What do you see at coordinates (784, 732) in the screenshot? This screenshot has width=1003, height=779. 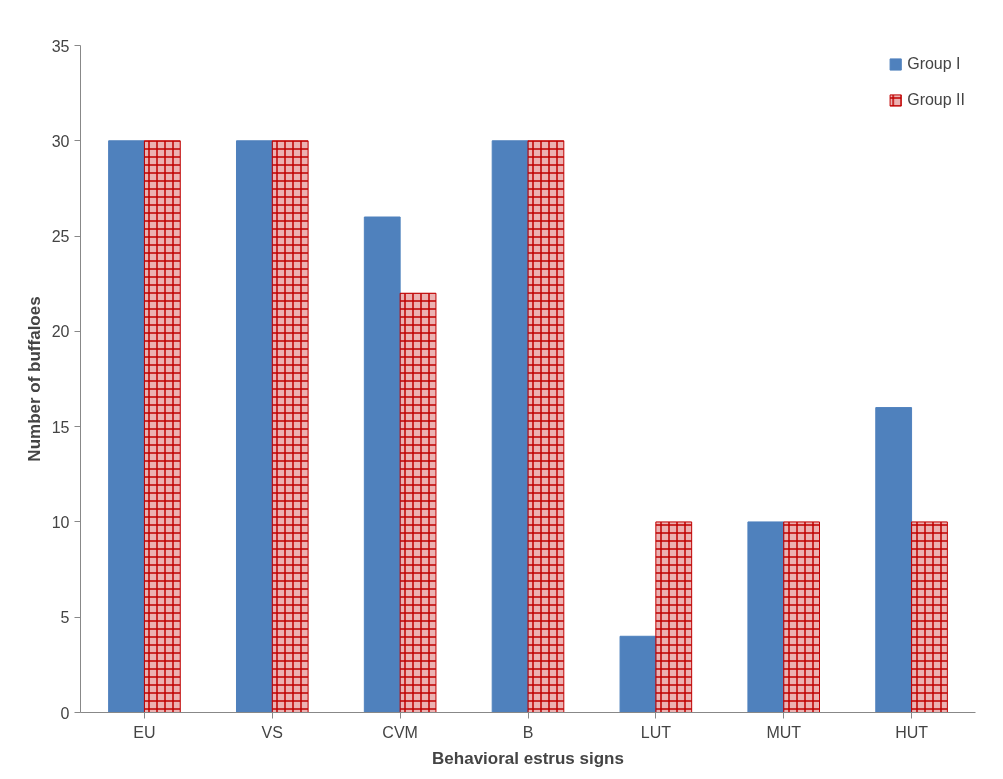 I see `x-tick-label: MUT` at bounding box center [784, 732].